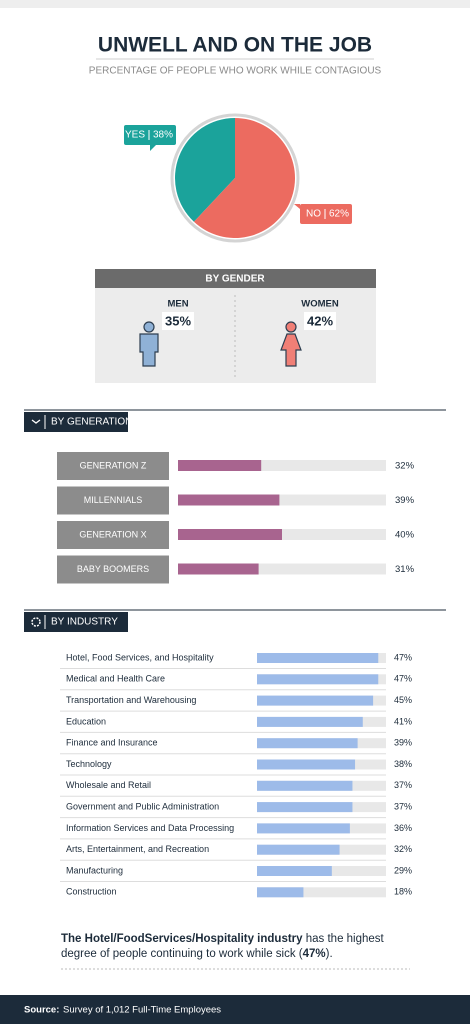 This screenshot has height=1024, width=470. I want to click on section-title: BY INDUSTRY, so click(84, 622).